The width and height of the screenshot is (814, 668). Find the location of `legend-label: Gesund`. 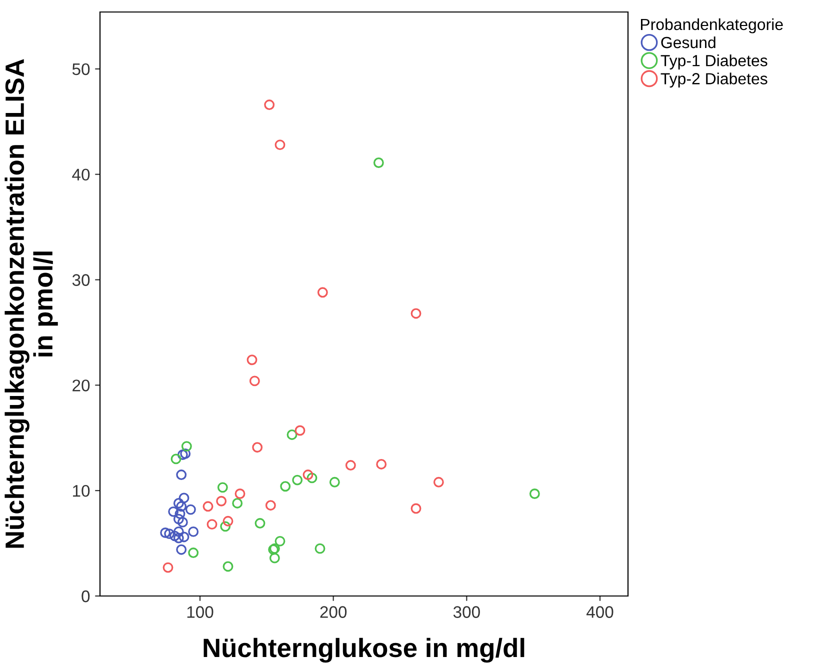

legend-label: Gesund is located at coordinates (688, 42).